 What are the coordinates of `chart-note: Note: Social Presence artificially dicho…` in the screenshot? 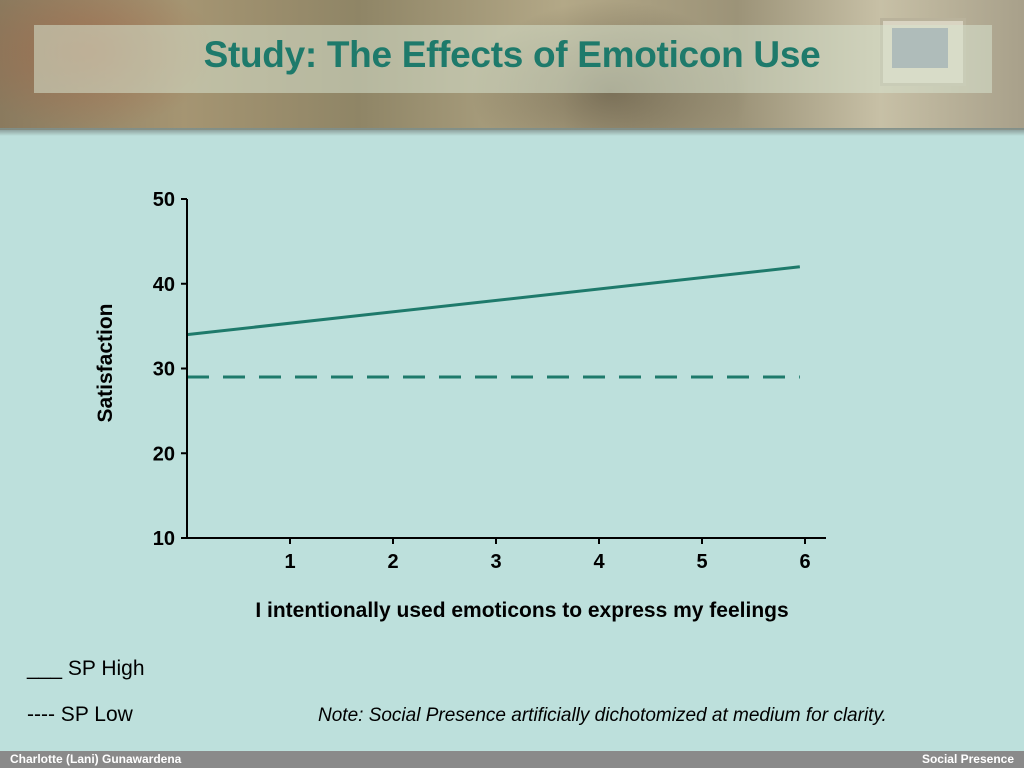 It's located at (602, 715).